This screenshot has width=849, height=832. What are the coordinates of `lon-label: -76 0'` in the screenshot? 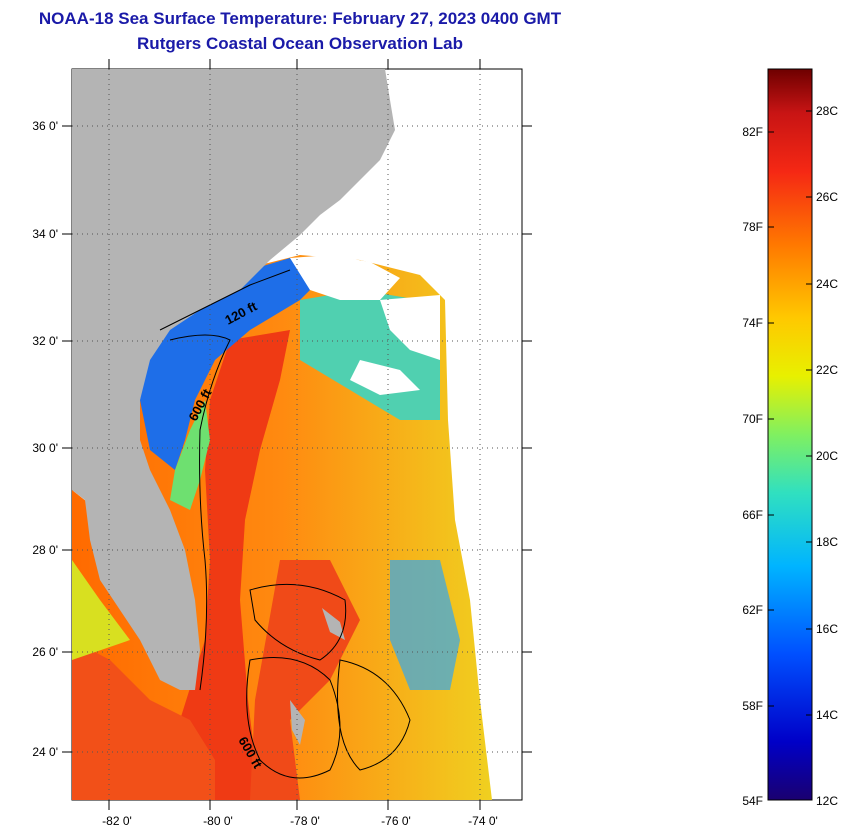 It's located at (396, 821).